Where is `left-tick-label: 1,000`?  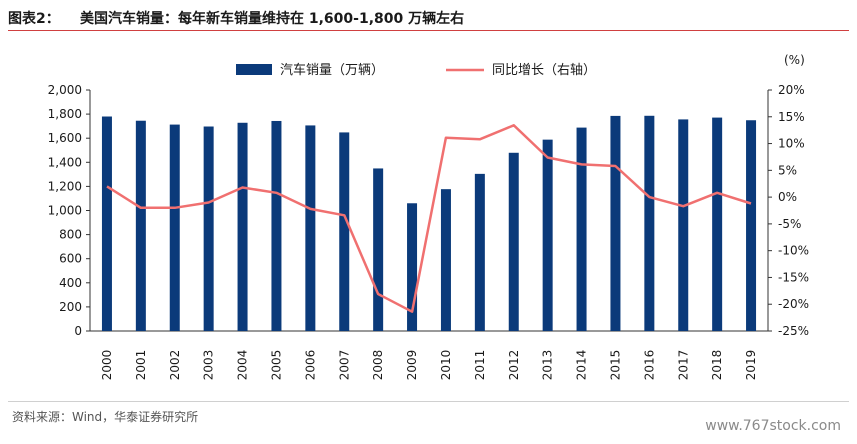
left-tick-label: 1,000 is located at coordinates (65, 211).